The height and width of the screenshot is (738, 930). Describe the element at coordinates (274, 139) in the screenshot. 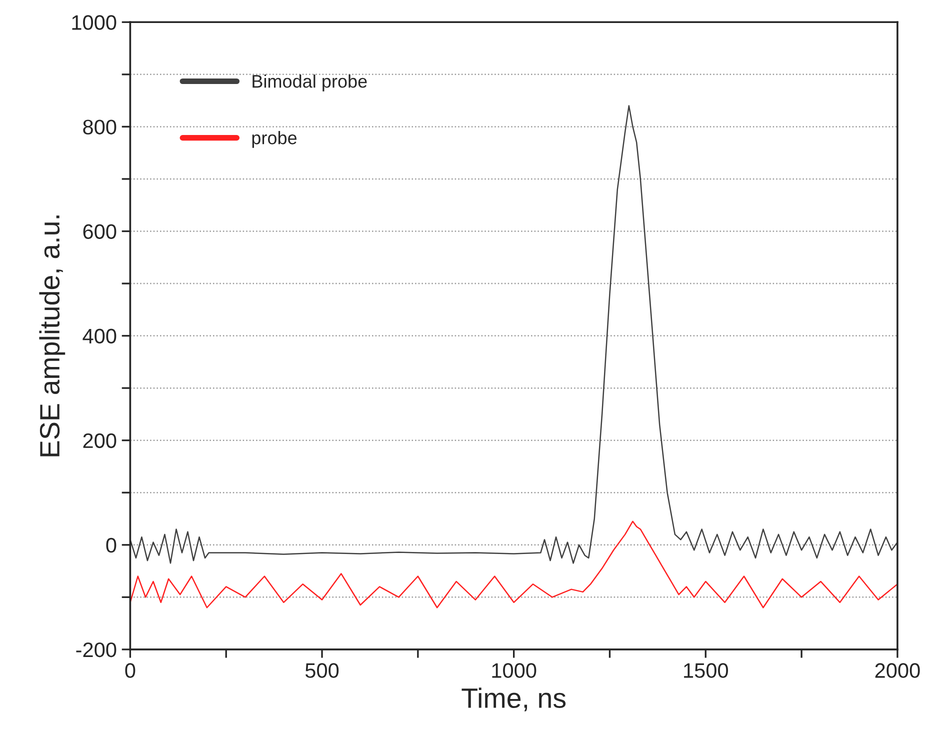

I see `legend-label: probe` at that location.